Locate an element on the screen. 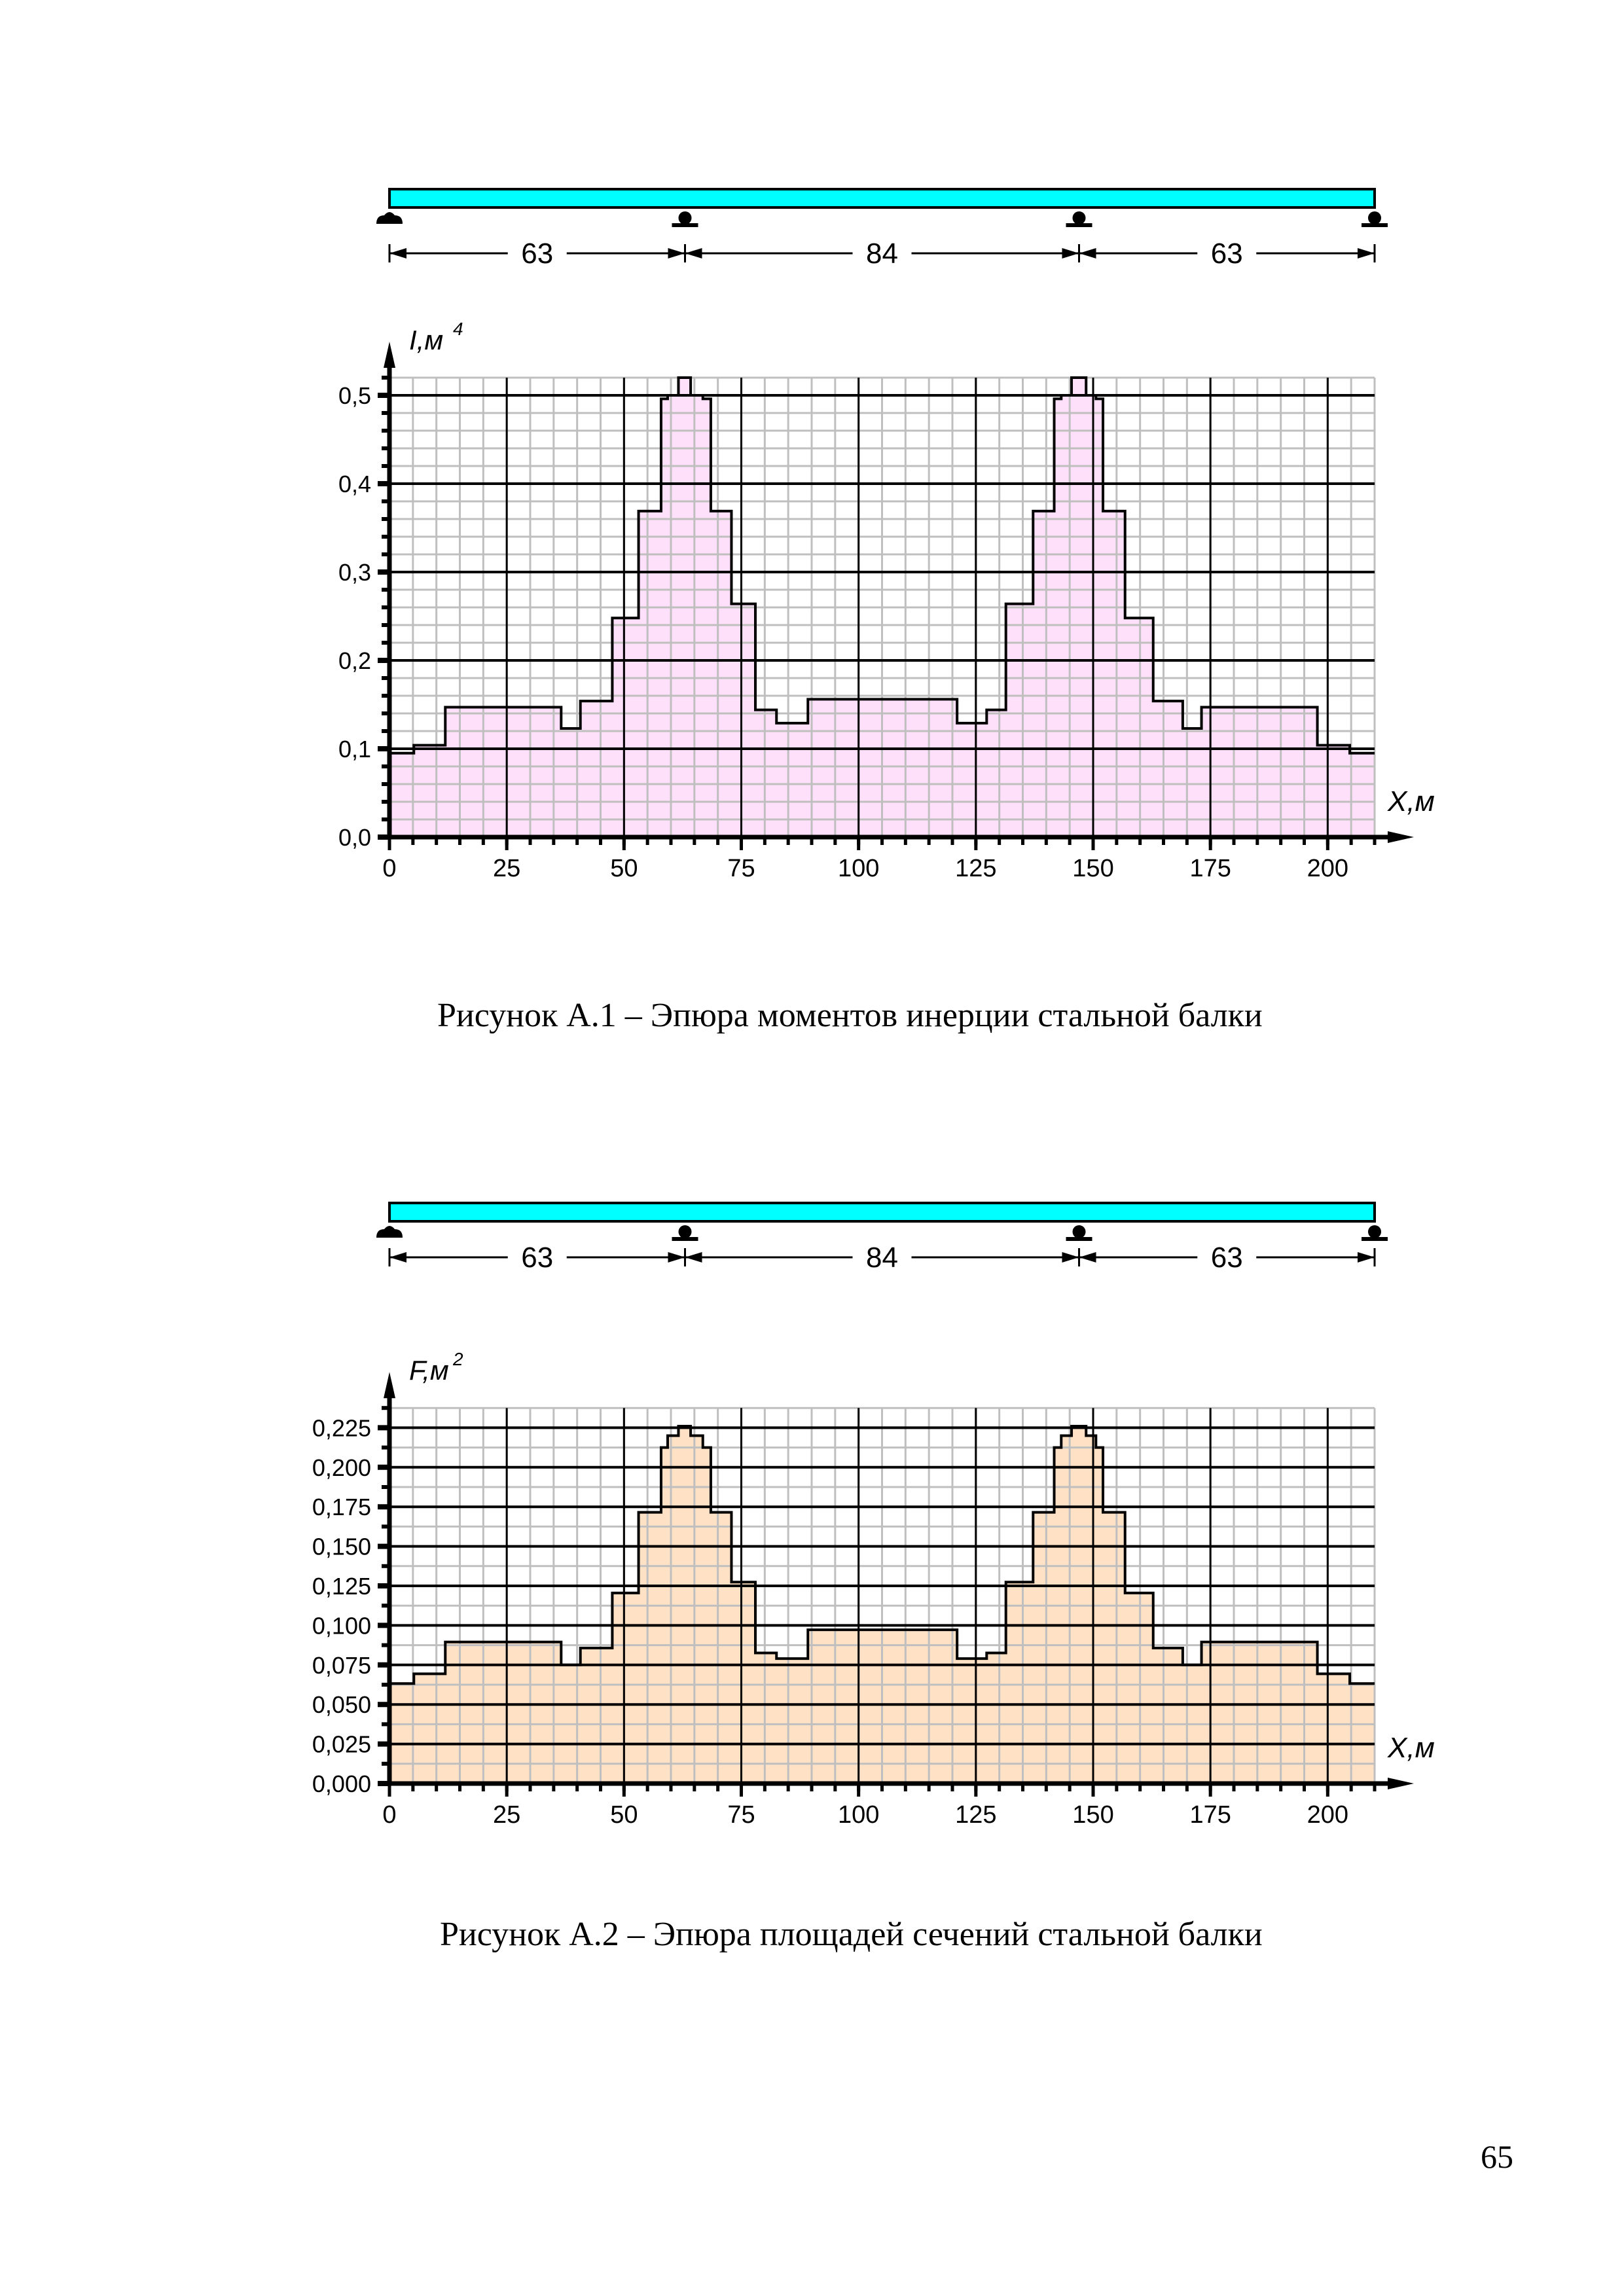 The width and height of the screenshot is (1624, 2296). y-tick-label: 0,4 is located at coordinates (354, 484).